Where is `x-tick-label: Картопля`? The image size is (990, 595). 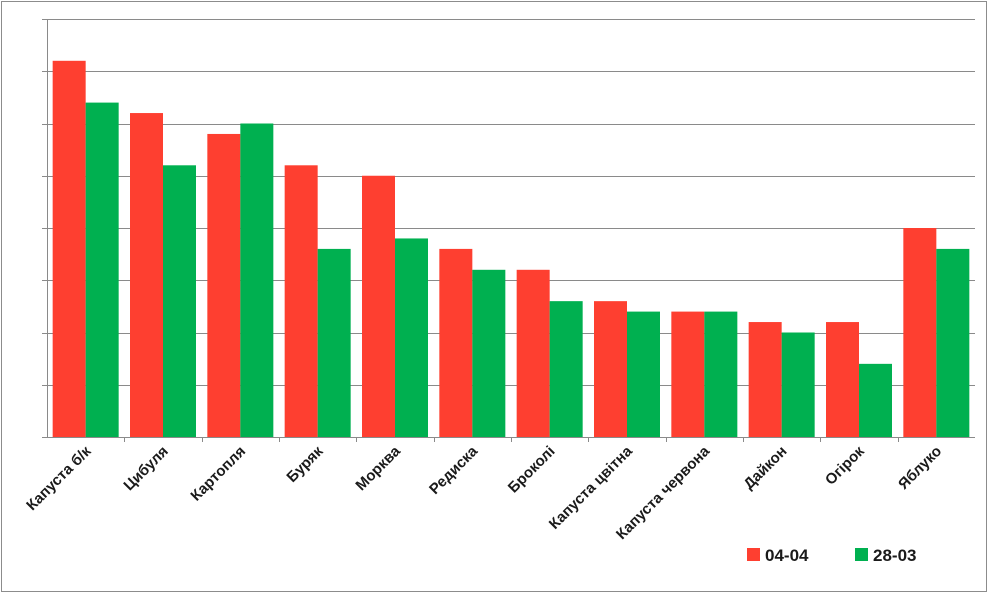 x-tick-label: Картопля is located at coordinates (218, 474).